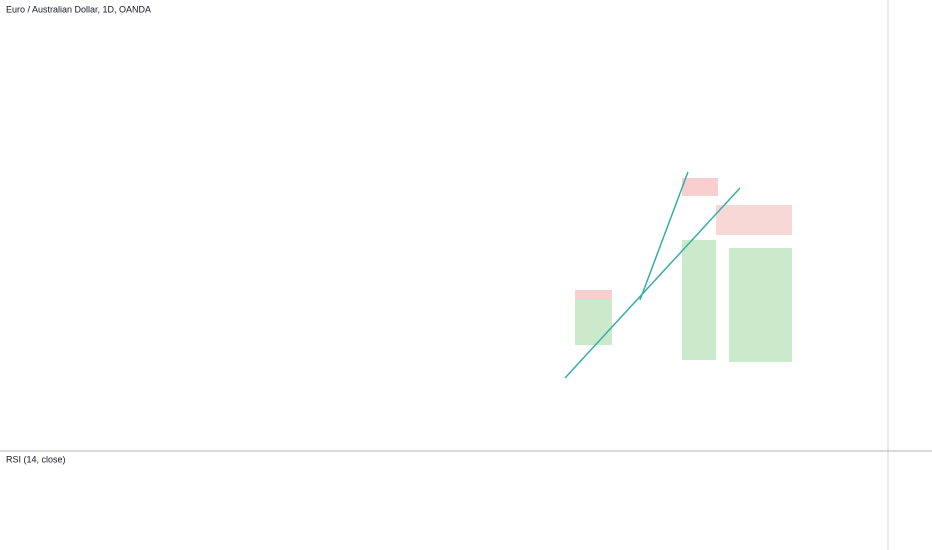 The image size is (932, 550). I want to click on price-axis, so click(910, 275).